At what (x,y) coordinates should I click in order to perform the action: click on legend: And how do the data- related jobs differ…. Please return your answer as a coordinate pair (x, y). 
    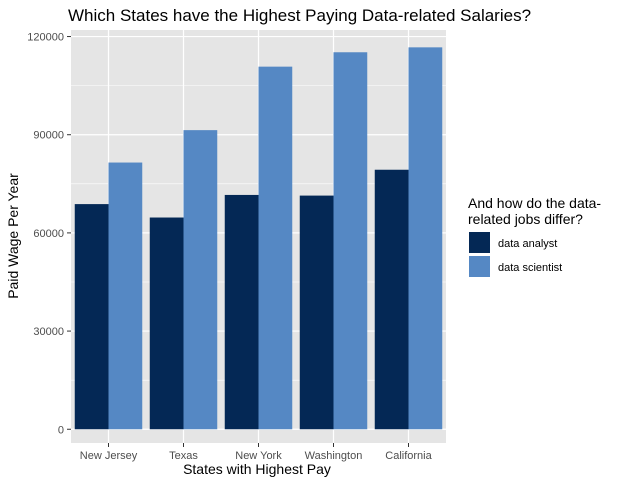
    Looking at the image, I should click on (534, 236).